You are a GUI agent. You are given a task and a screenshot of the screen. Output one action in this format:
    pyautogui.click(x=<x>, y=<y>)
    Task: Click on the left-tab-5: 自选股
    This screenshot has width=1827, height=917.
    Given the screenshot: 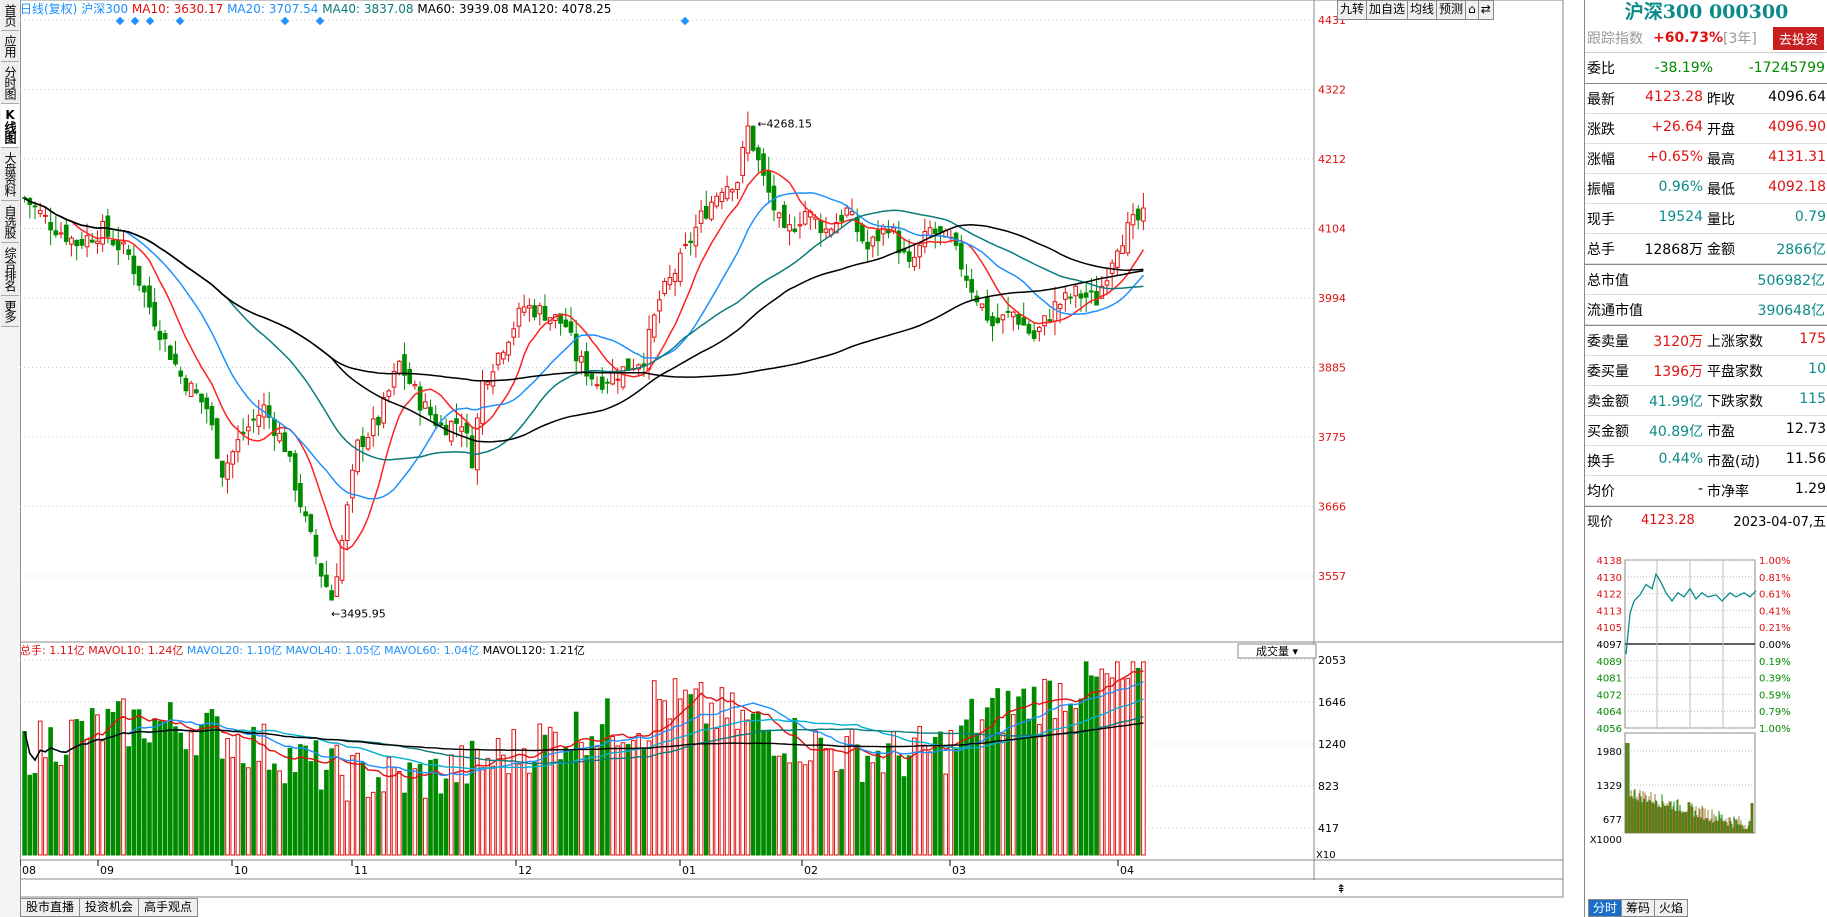 What is the action you would take?
    pyautogui.click(x=10, y=222)
    